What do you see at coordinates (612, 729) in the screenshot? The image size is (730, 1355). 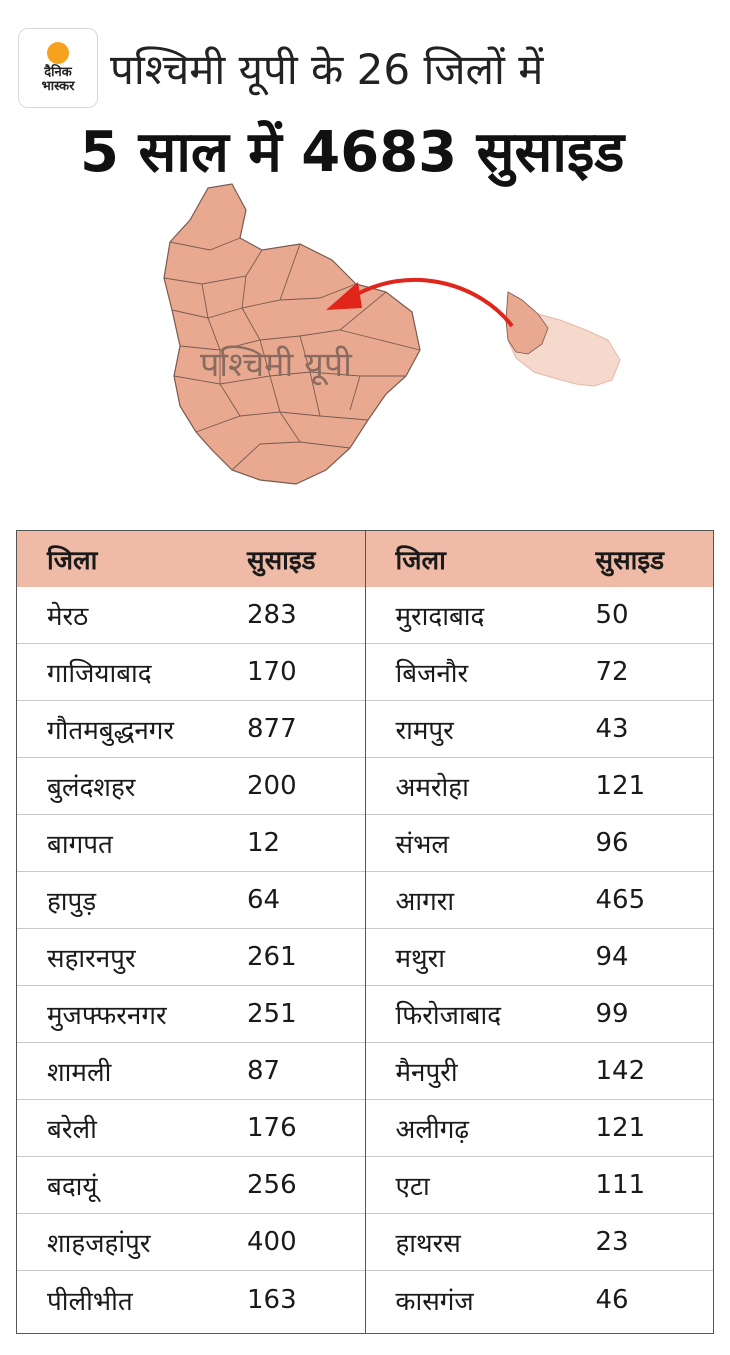 I see `suicide-count: 43` at bounding box center [612, 729].